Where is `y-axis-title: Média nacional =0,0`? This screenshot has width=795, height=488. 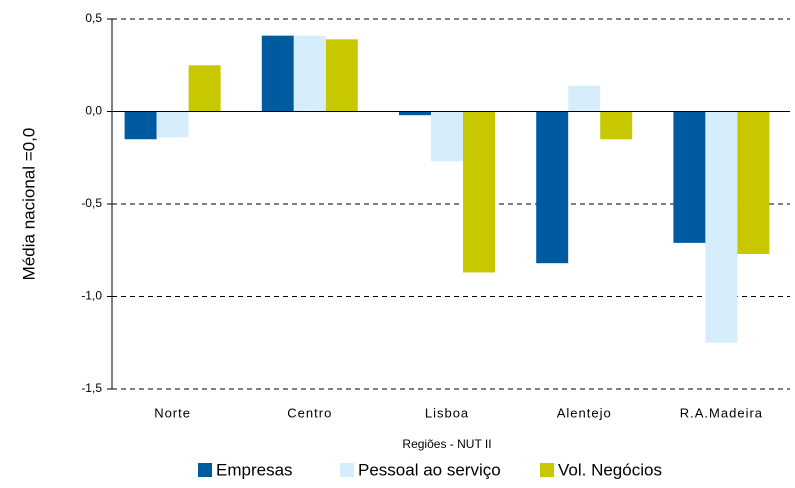 y-axis-title: Média nacional =0,0 is located at coordinates (28, 204).